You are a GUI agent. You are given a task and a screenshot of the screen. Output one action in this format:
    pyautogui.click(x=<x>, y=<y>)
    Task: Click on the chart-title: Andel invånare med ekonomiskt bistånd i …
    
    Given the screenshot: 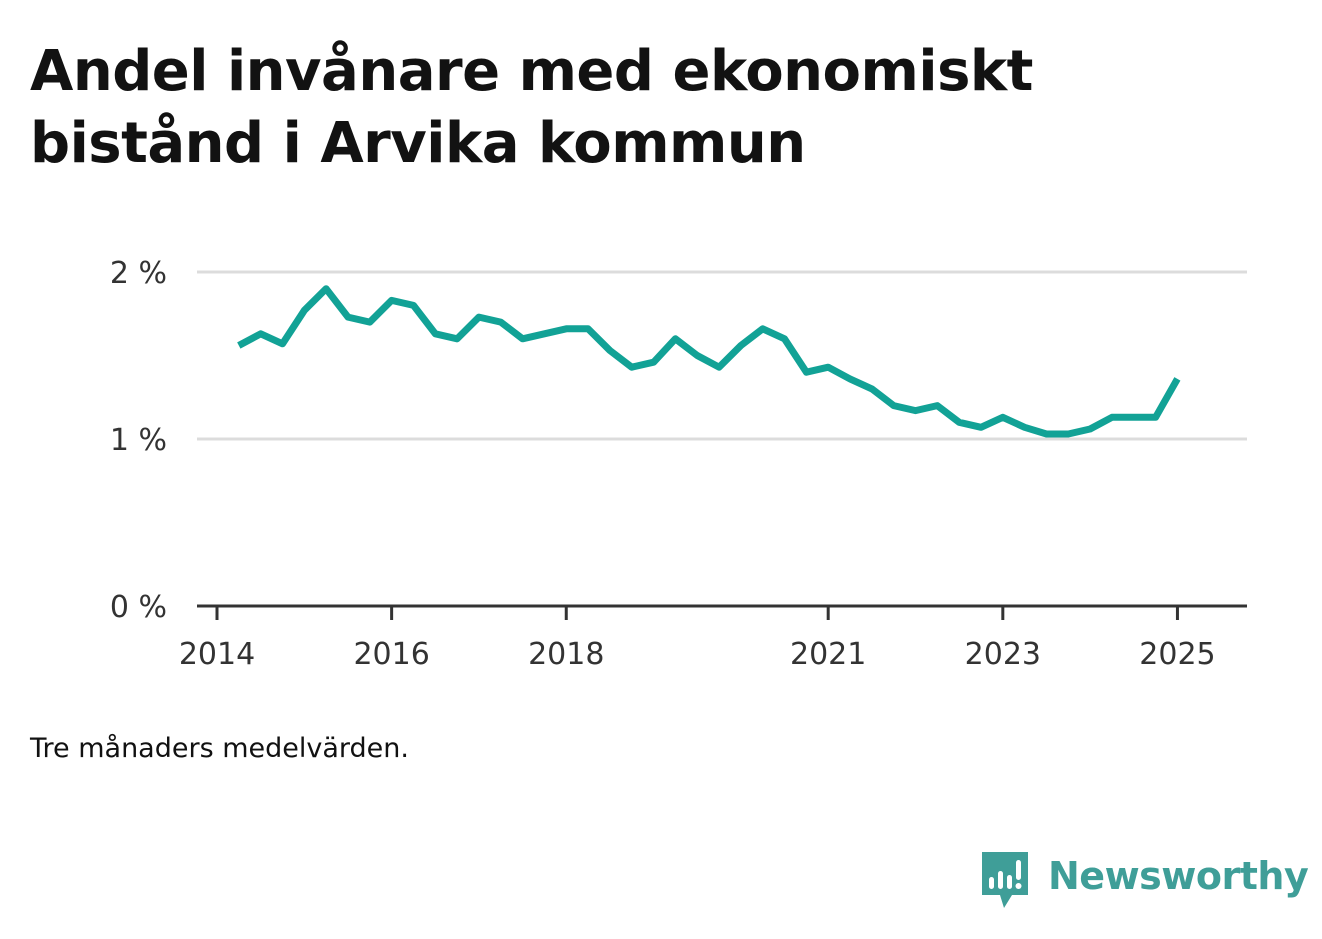 What is the action you would take?
    pyautogui.click(x=531, y=107)
    